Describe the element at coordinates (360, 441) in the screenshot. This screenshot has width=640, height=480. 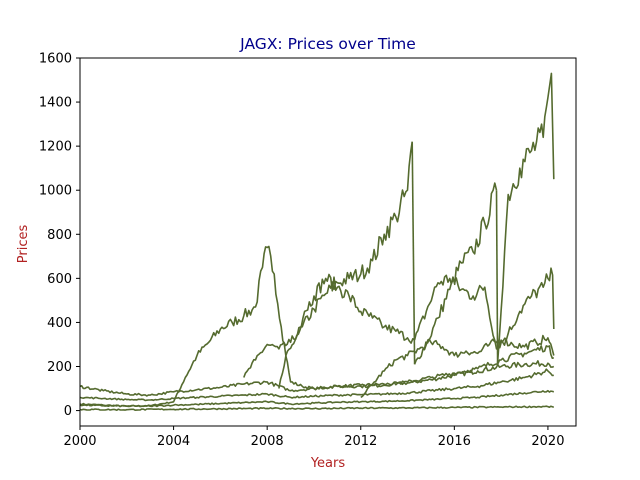
I see `x-tick-label: 2012` at that location.